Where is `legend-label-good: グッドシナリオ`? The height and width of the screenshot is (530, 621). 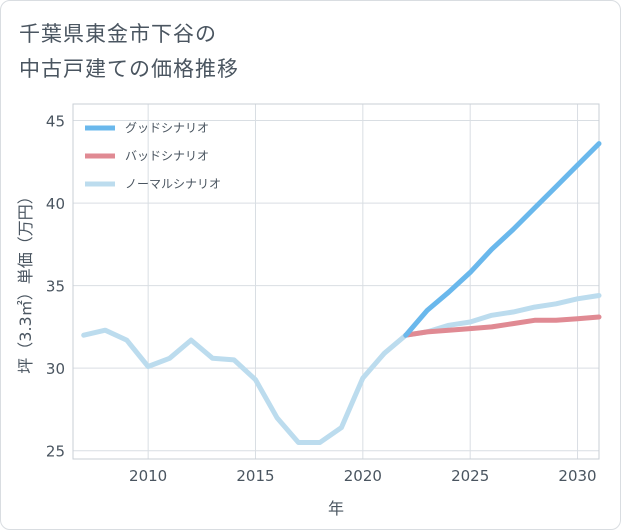 legend-label-good: グッドシナリオ is located at coordinates (167, 128).